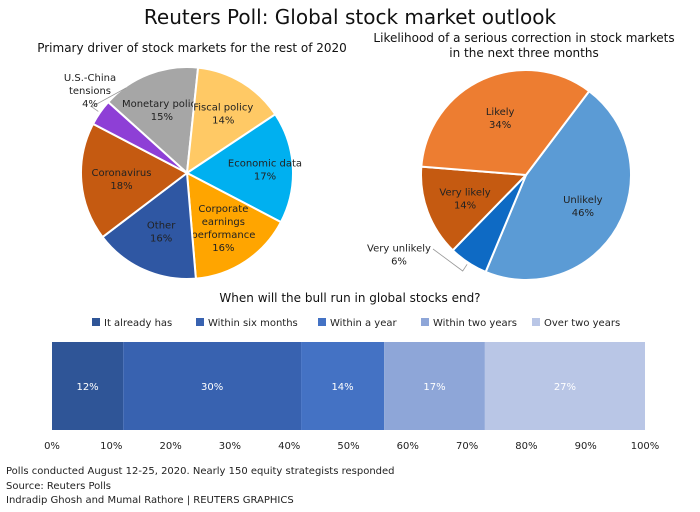 The image size is (700, 512). Describe the element at coordinates (645, 446) in the screenshot. I see `x-tick-10: 100%` at that location.